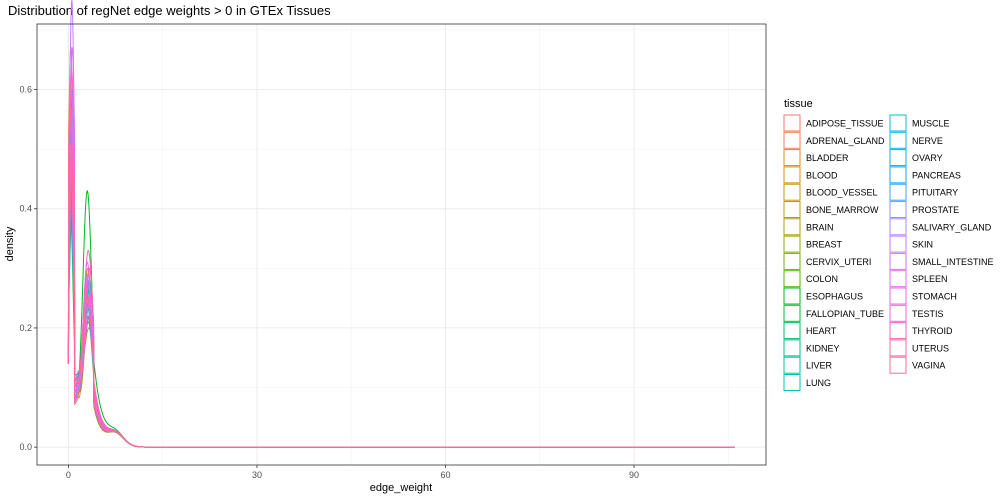 This screenshot has width=1000, height=500. What do you see at coordinates (911, 244) in the screenshot?
I see `legend-item: SKIN` at bounding box center [911, 244].